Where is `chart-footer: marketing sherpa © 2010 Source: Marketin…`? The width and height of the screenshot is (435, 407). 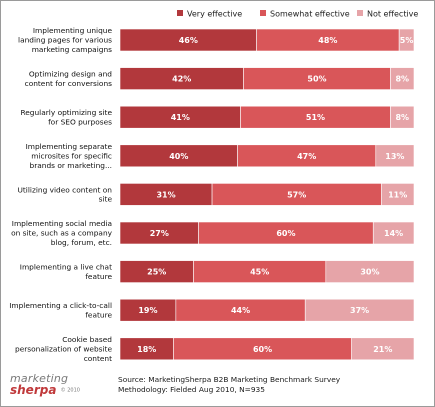
chart-footer: marketing sherpa © 2010 Source: Marketin… is located at coordinates (217, 386).